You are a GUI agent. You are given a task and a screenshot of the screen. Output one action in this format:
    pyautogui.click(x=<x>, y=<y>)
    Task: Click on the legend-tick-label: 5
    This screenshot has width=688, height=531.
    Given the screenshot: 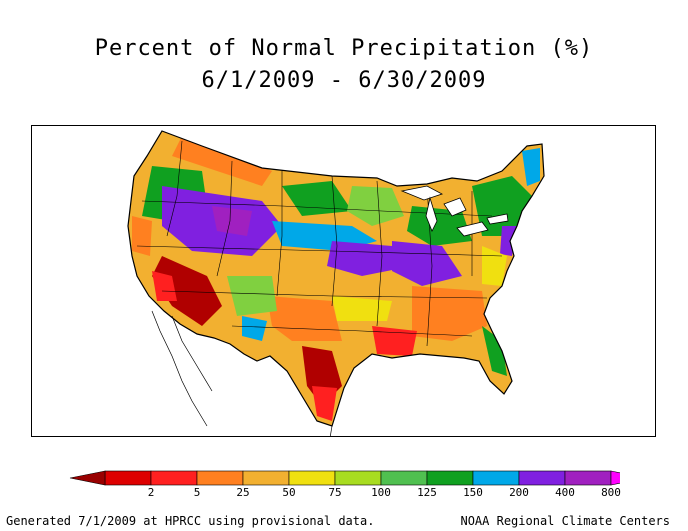 What is the action you would take?
    pyautogui.click(x=197, y=492)
    